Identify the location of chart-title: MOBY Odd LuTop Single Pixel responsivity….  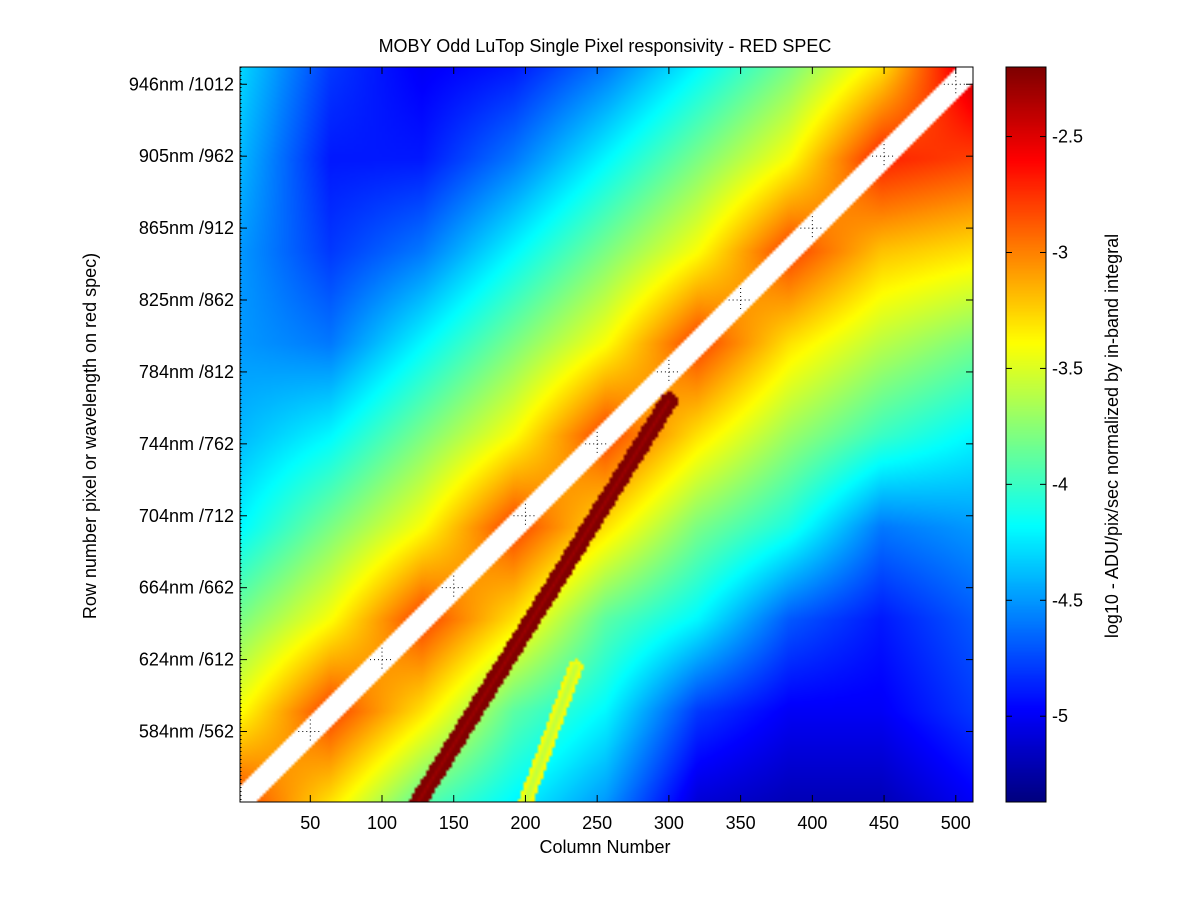
(605, 46).